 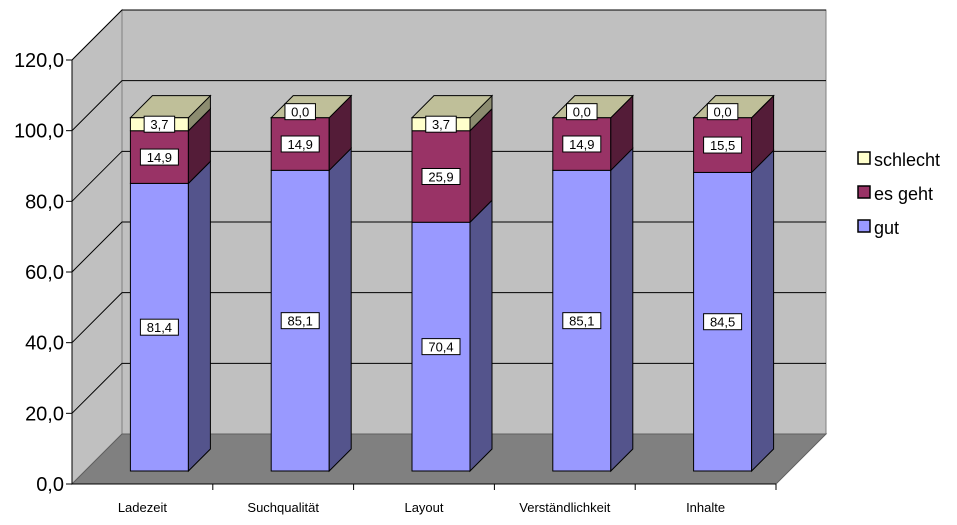 I want to click on x-tick-label: Verständlichkeit, so click(x=564, y=507).